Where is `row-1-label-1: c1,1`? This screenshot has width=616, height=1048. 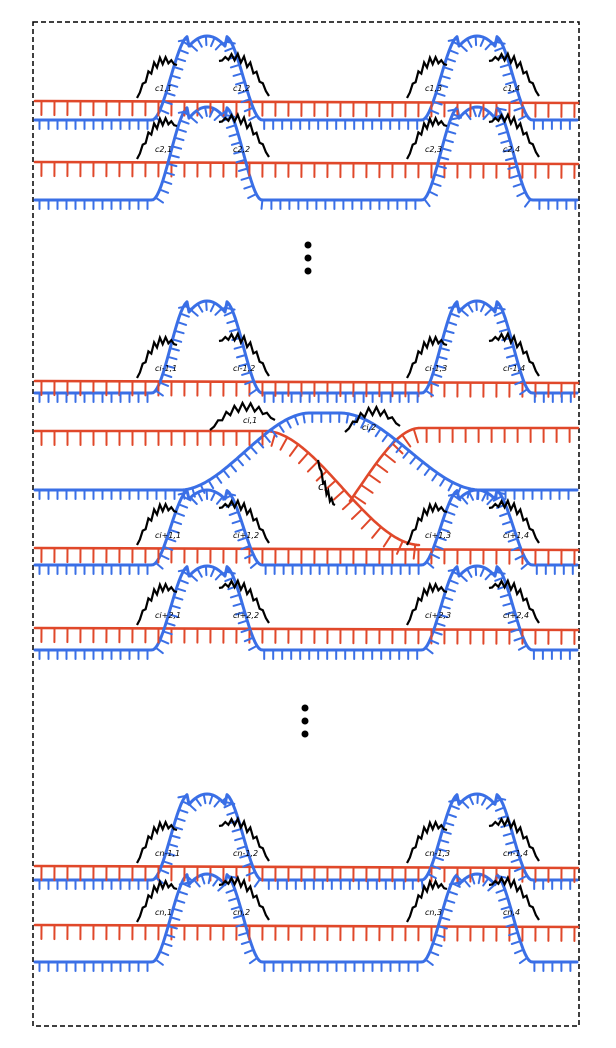 row-1-label-1: c1,1 is located at coordinates (163, 88).